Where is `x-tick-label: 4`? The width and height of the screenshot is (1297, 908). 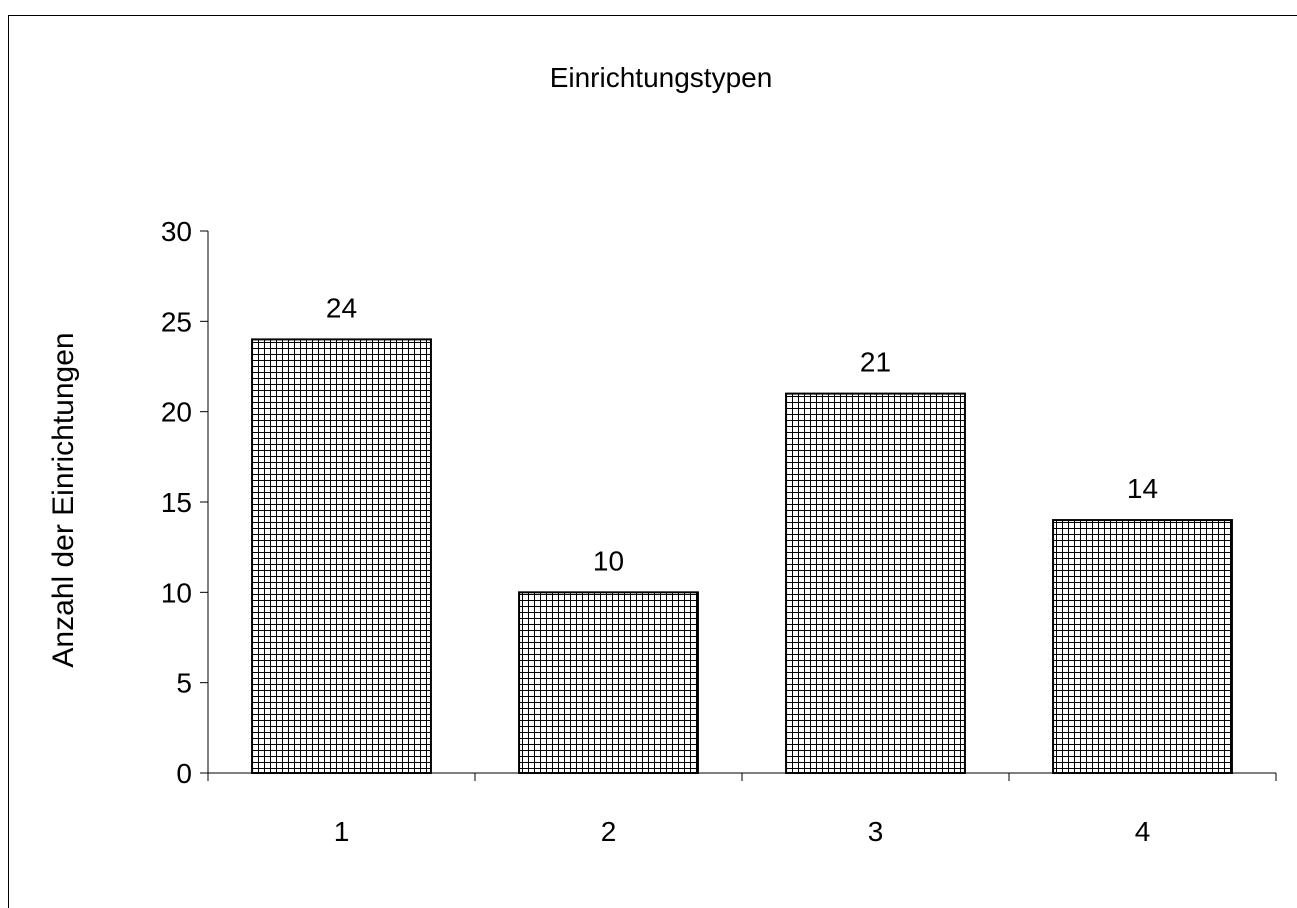
x-tick-label: 4 is located at coordinates (1143, 831).